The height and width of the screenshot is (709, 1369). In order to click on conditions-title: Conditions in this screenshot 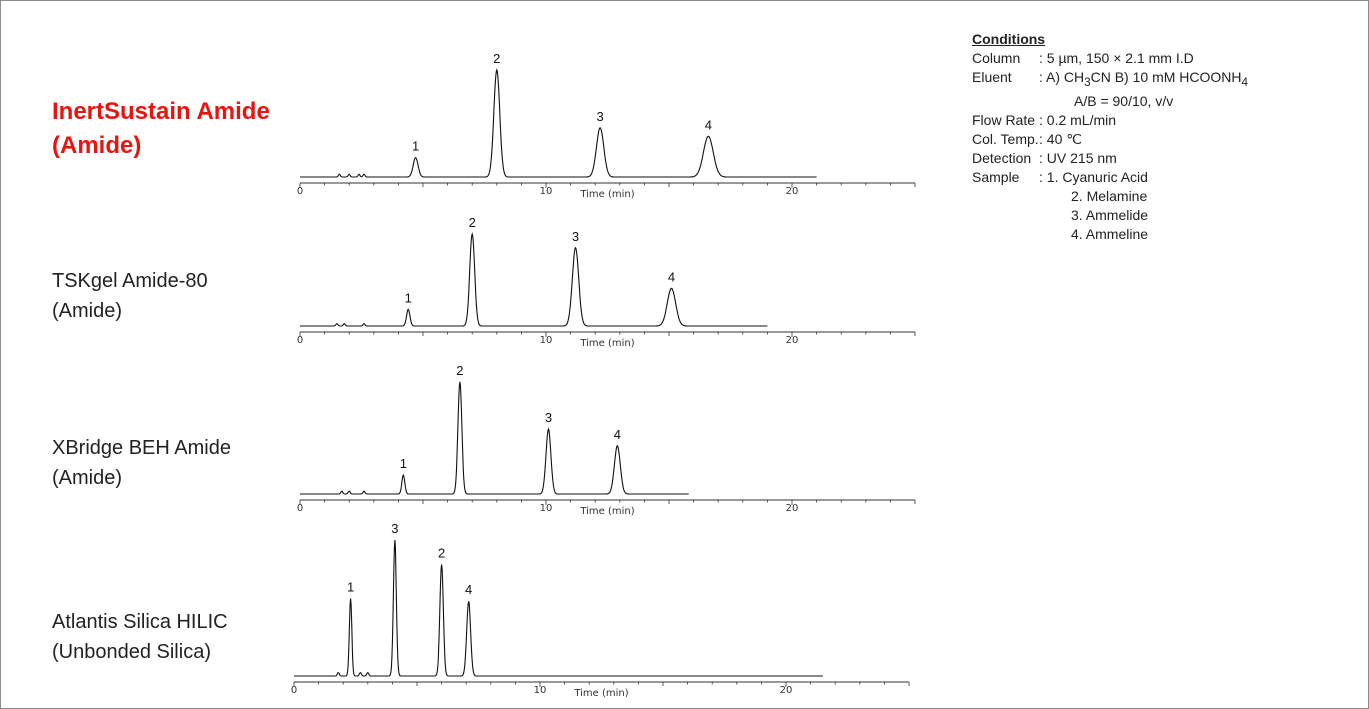, I will do `click(1009, 39)`.